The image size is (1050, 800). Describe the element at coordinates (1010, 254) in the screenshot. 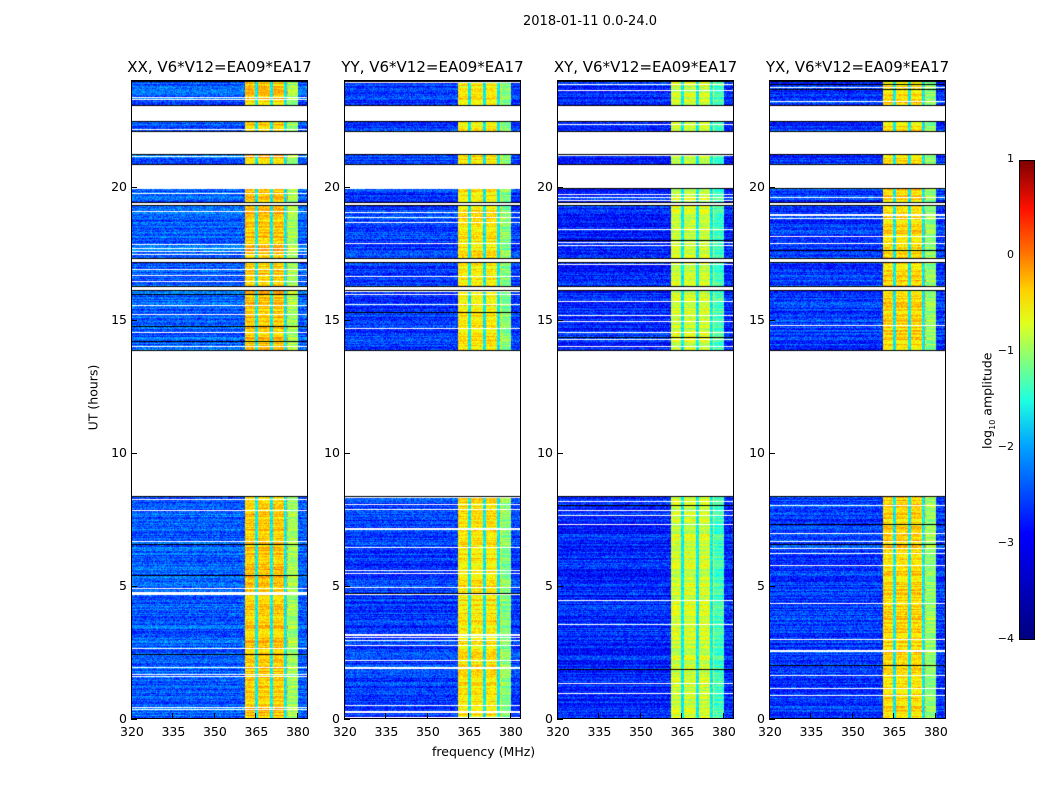

I see `colorbar-tick-label: 0` at that location.